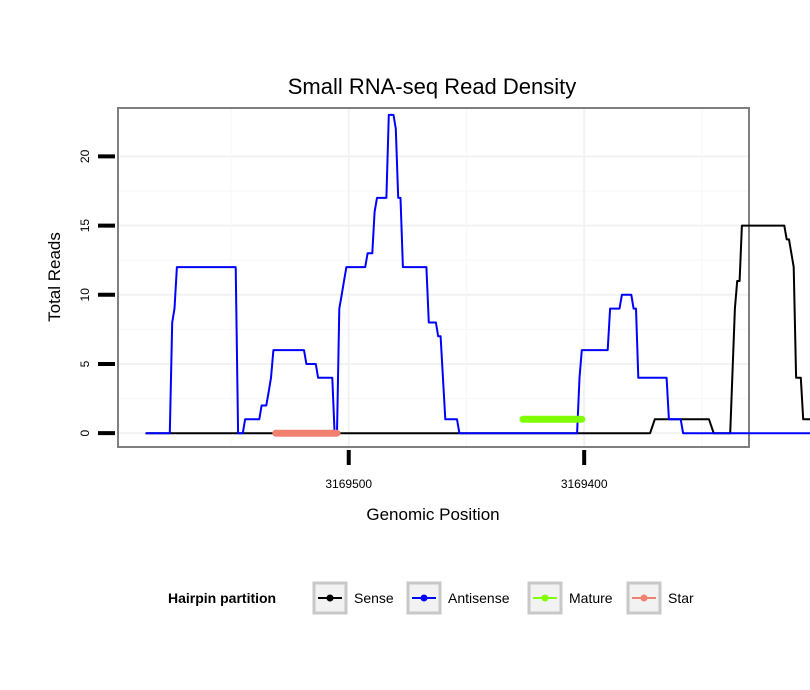  What do you see at coordinates (432, 86) in the screenshot?
I see `chart-title: Small RNA-seq Read Density` at bounding box center [432, 86].